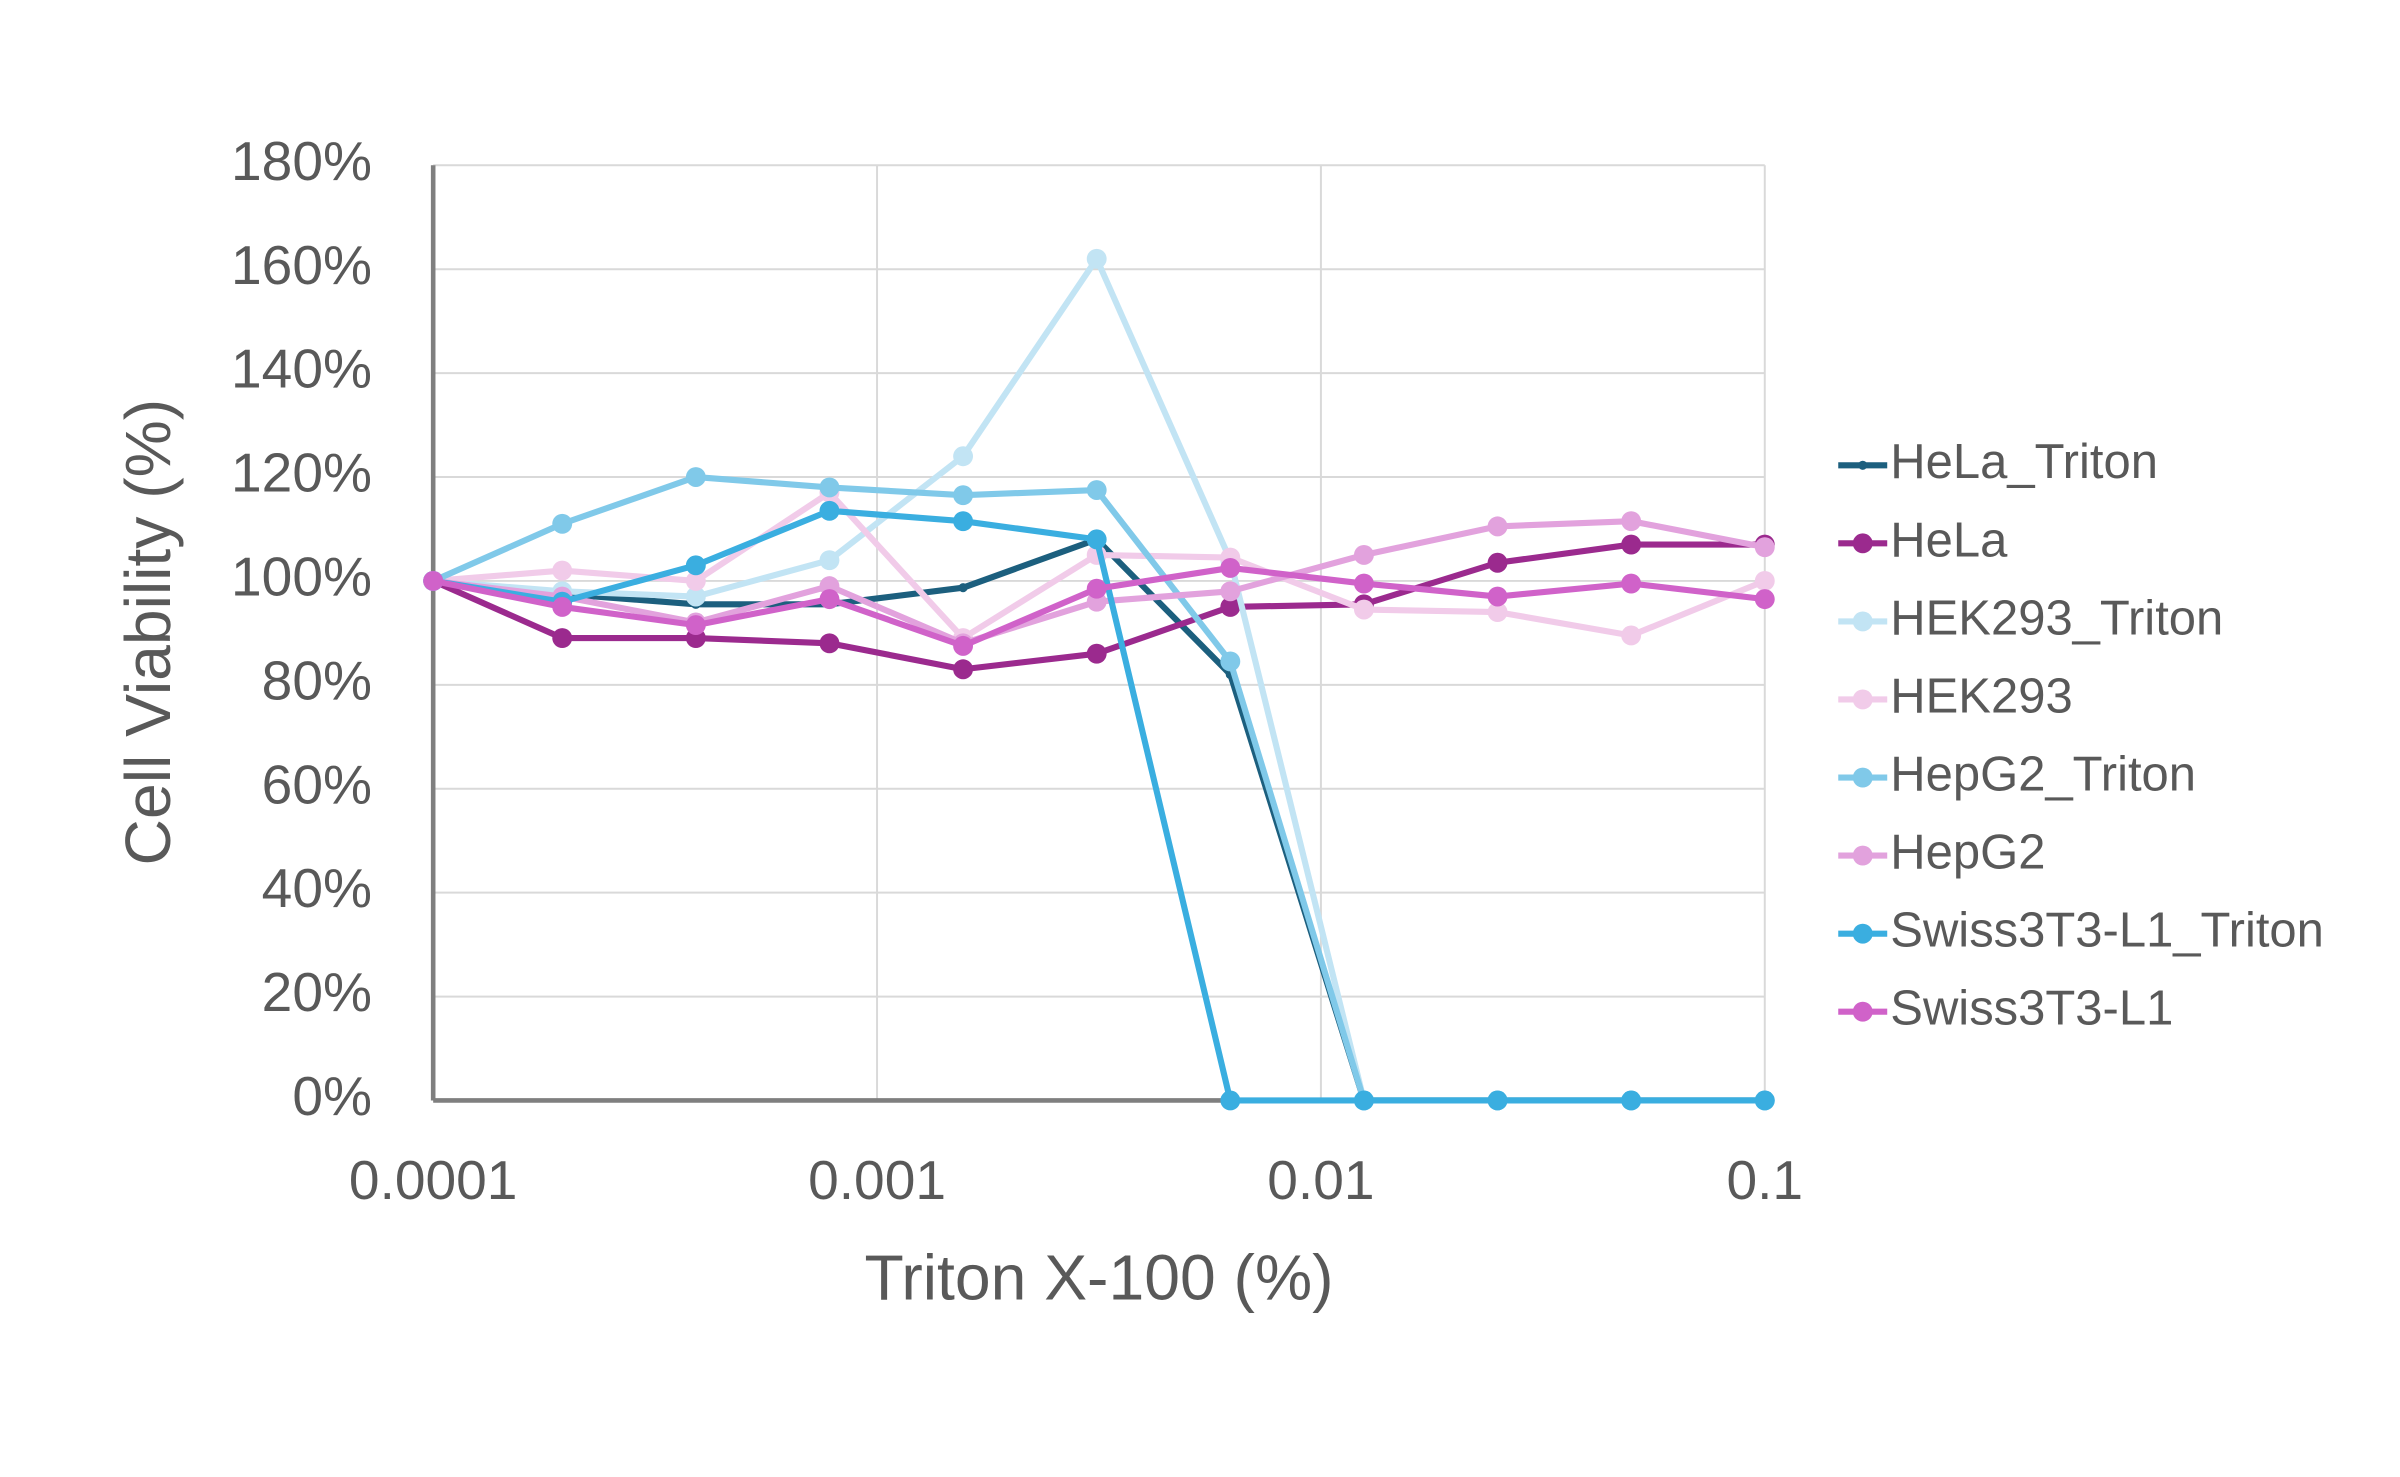 This screenshot has width=2400, height=1477. Describe the element at coordinates (2107, 931) in the screenshot. I see `legend-label: Swiss3T3-L1_Triton` at that location.